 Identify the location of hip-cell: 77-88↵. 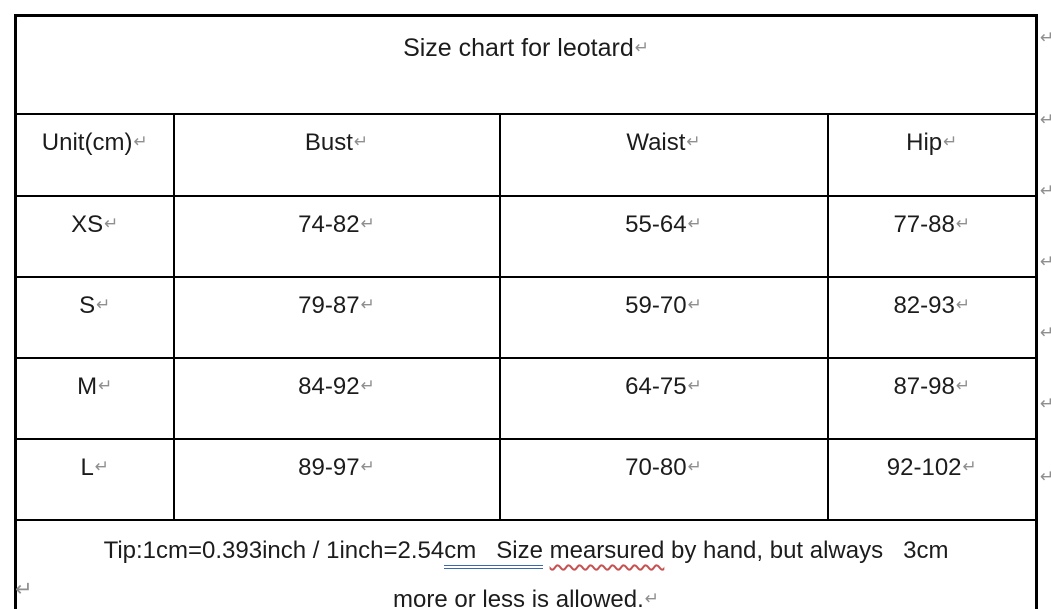
(932, 236).